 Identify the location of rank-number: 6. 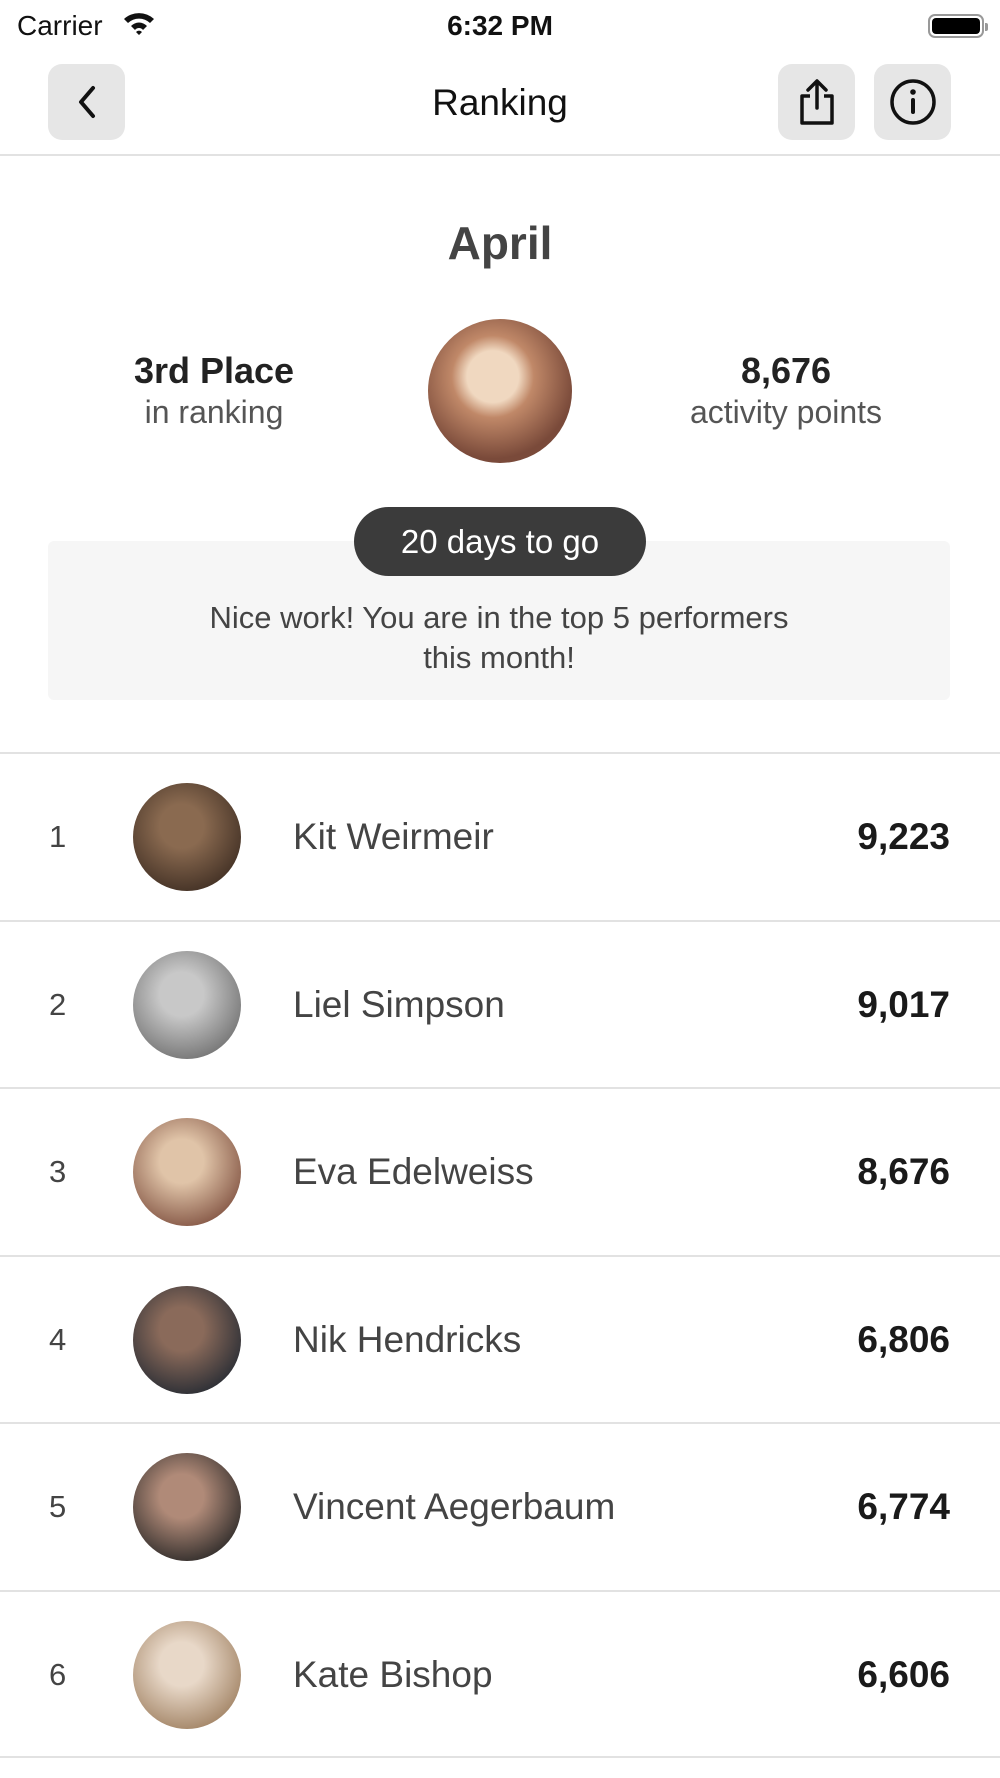
(58, 1674).